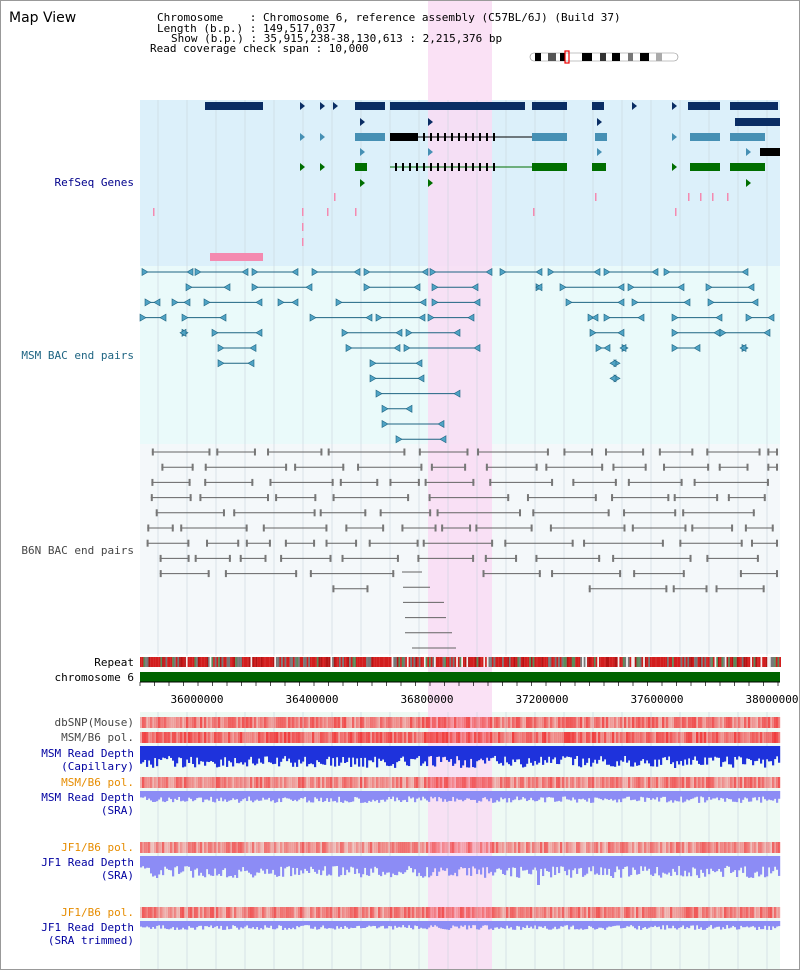 The image size is (800, 970). What do you see at coordinates (114, 662) in the screenshot?
I see `track-label-repeat: Repeat` at bounding box center [114, 662].